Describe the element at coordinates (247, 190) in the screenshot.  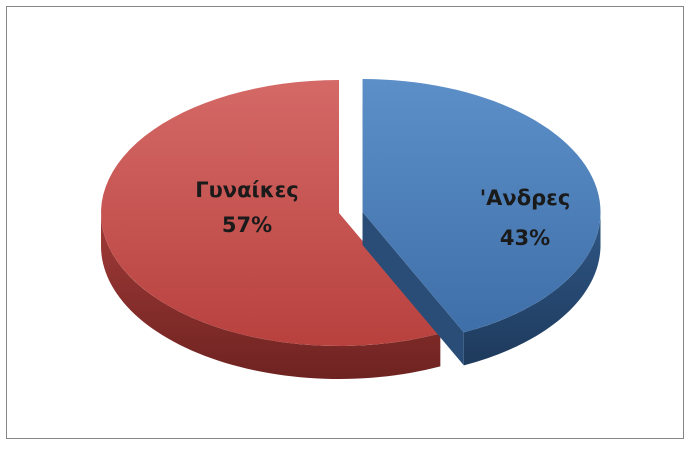
I see `slice-label-women: Γυναίκες` at that location.